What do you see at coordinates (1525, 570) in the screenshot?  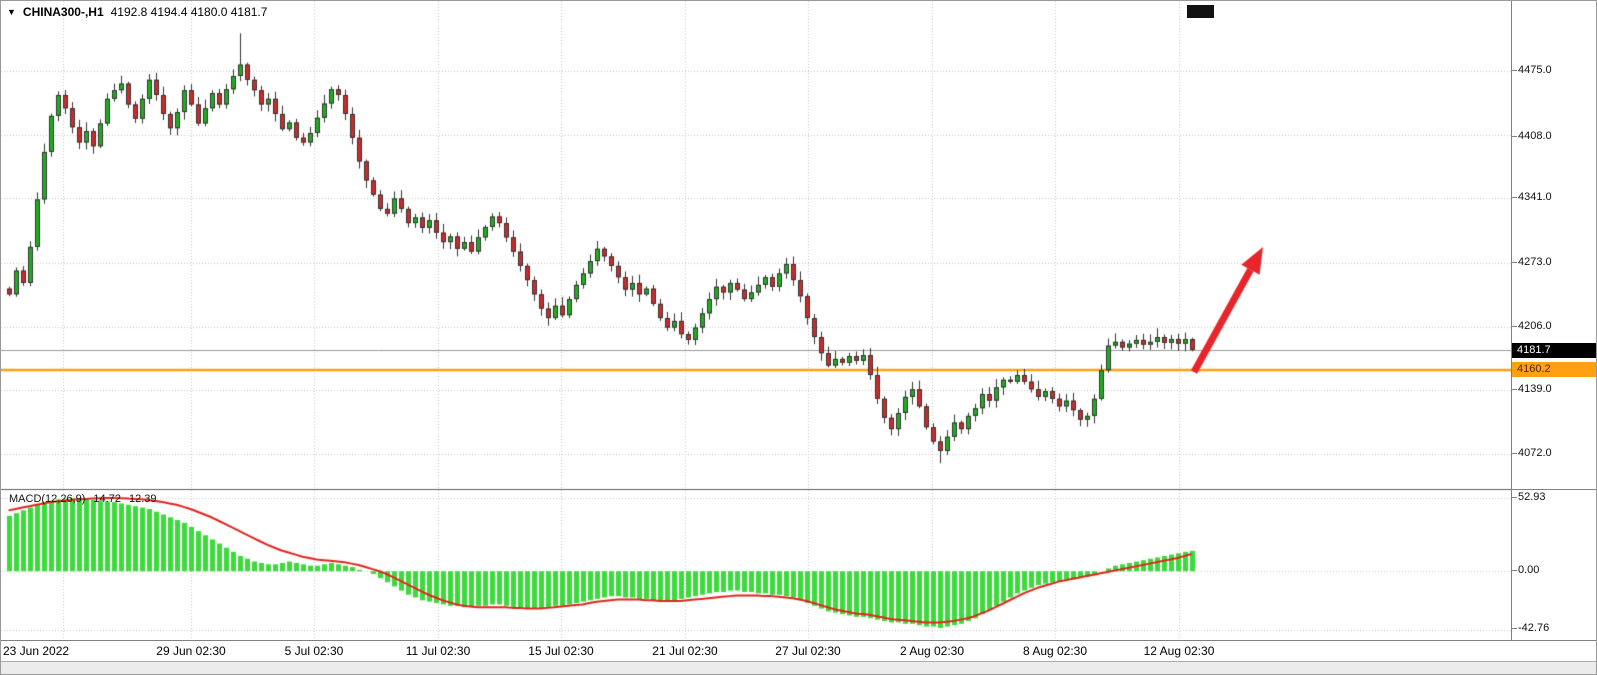 I see `macd-tick: 0.00` at bounding box center [1525, 570].